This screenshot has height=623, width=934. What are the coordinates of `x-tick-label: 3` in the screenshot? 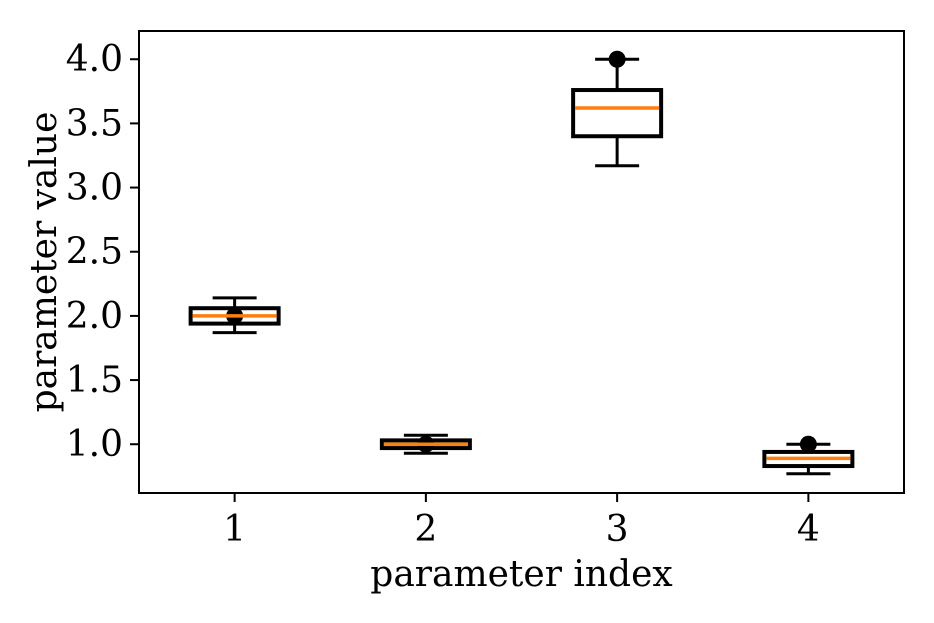 It's located at (617, 529).